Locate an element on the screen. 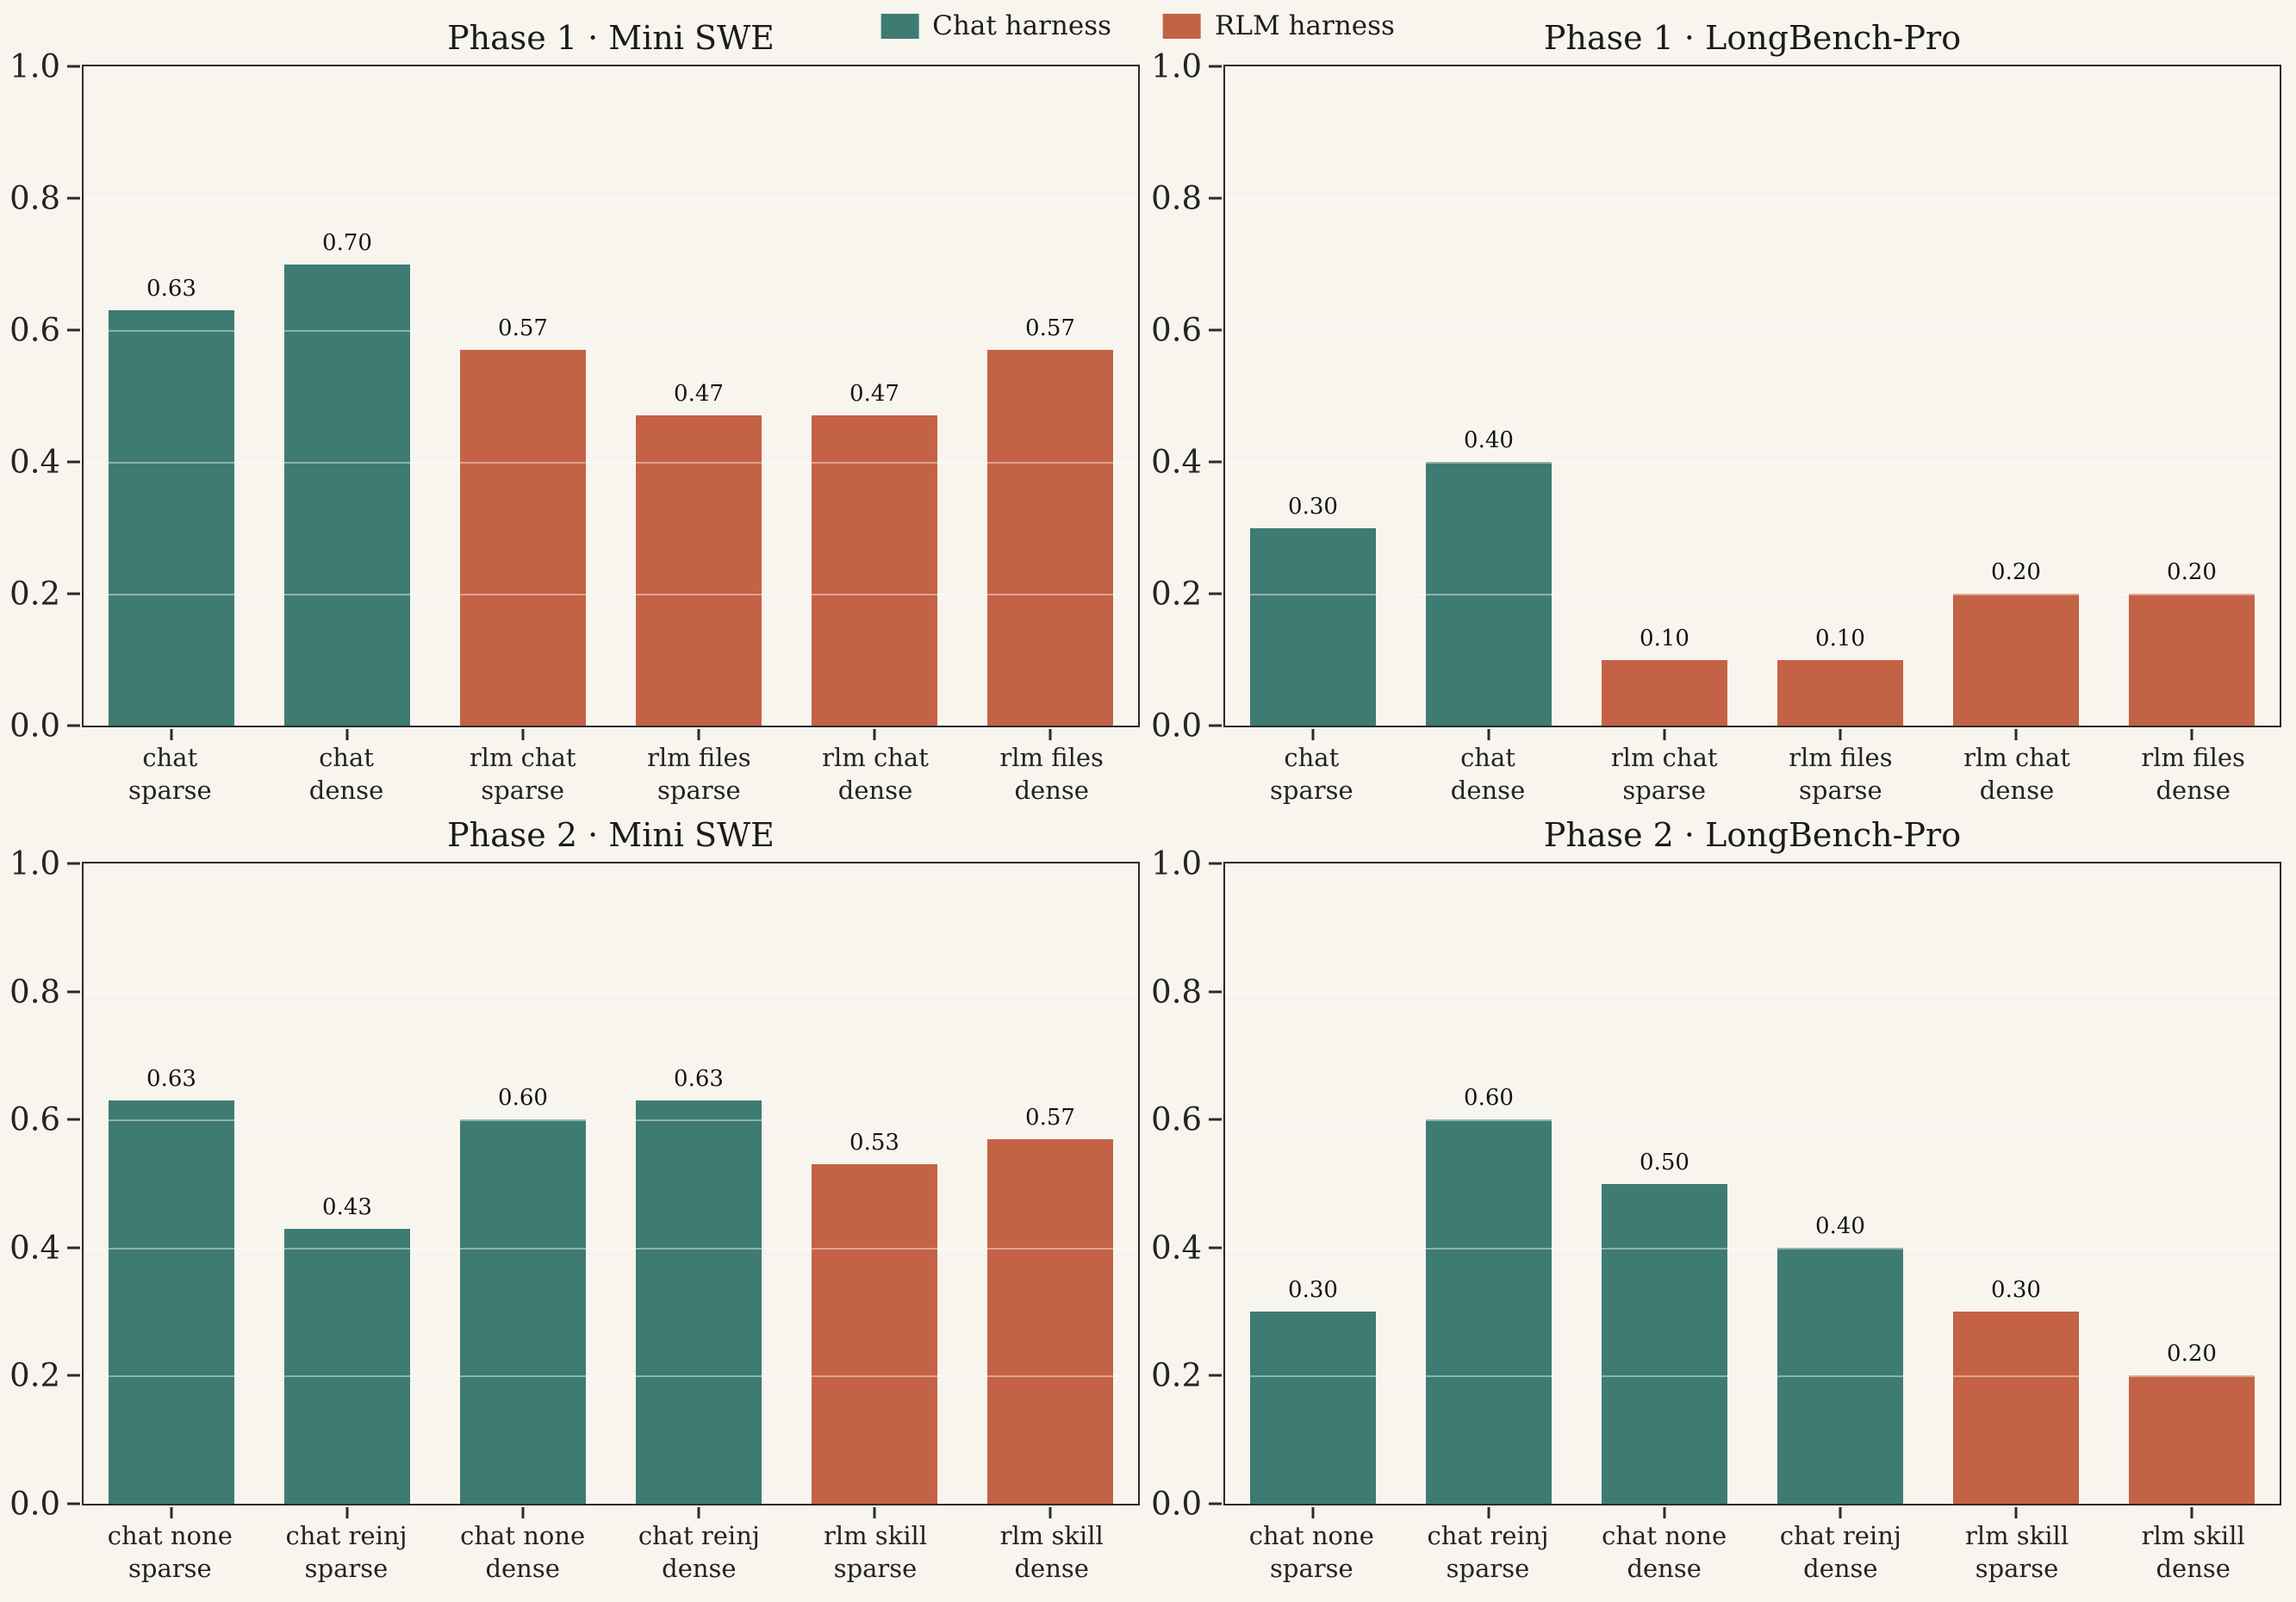  x-tick-label: rlm files dense is located at coordinates (1052, 774).